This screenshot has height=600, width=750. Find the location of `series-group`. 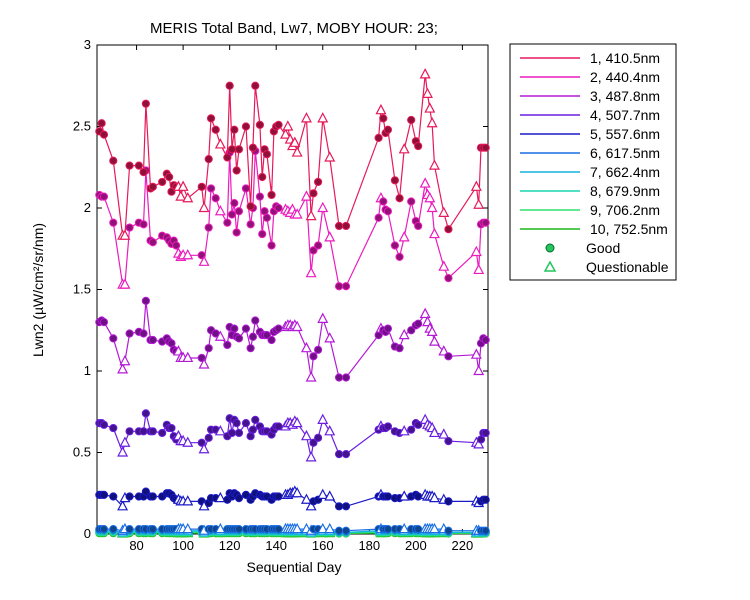

series-group is located at coordinates (292, 218).